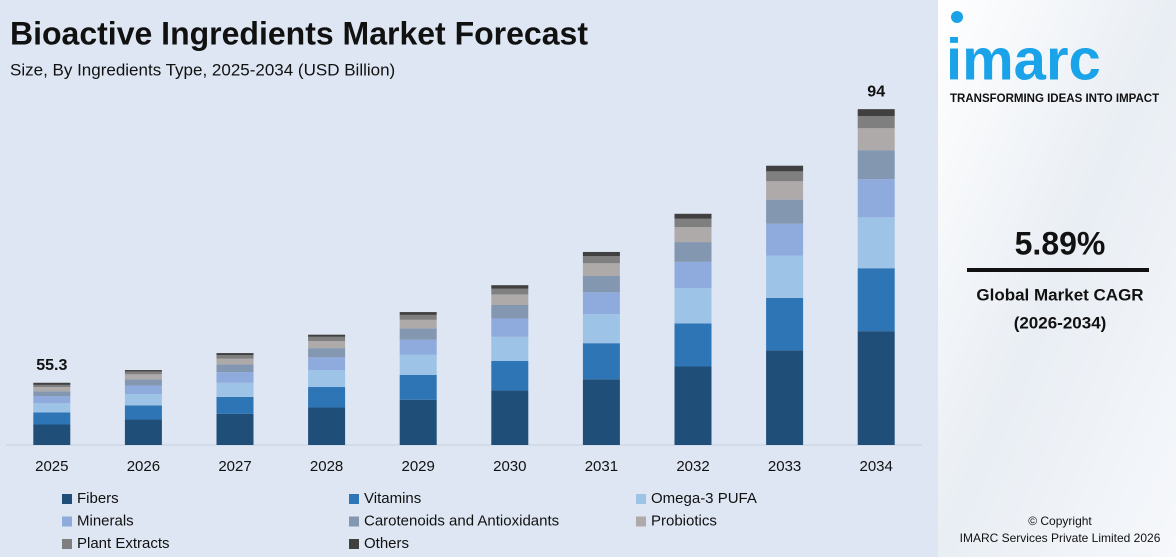 This screenshot has width=1176, height=557. Describe the element at coordinates (876, 91) in the screenshot. I see `total-label: 94` at that location.